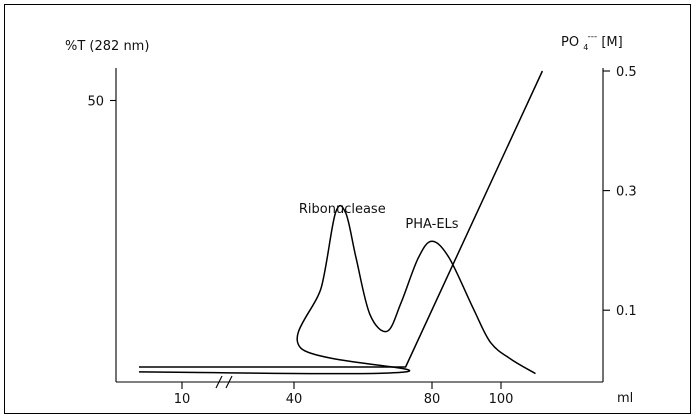 This screenshot has height=419, width=696. Describe the element at coordinates (592, 37) in the screenshot. I see `right-axis-label-sup: ---` at that location.